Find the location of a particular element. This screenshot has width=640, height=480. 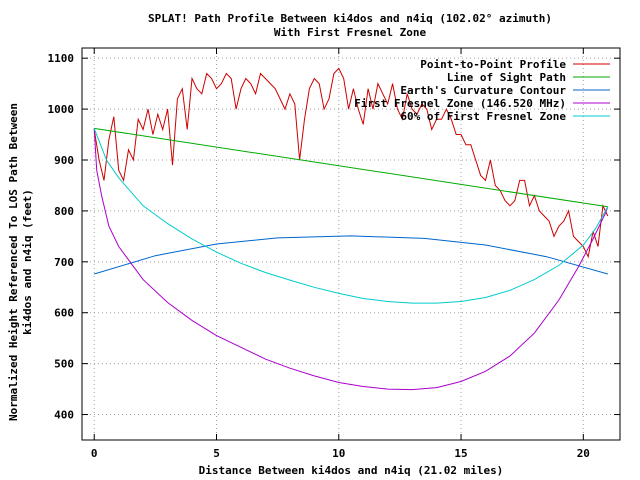

series-earth-s-curvature-contour is located at coordinates (351, 255).